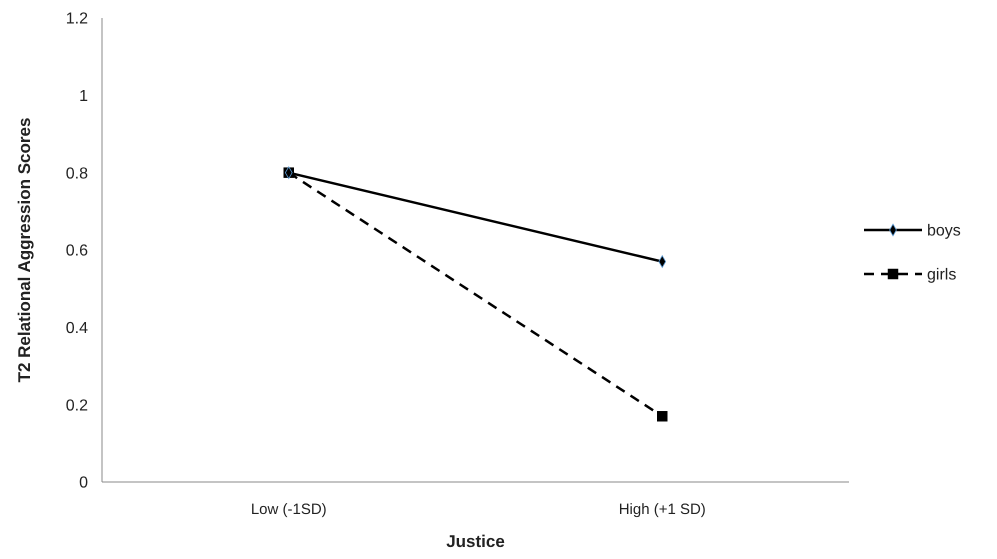 Image resolution: width=997 pixels, height=559 pixels. Describe the element at coordinates (941, 275) in the screenshot. I see `legend-label: girls` at that location.